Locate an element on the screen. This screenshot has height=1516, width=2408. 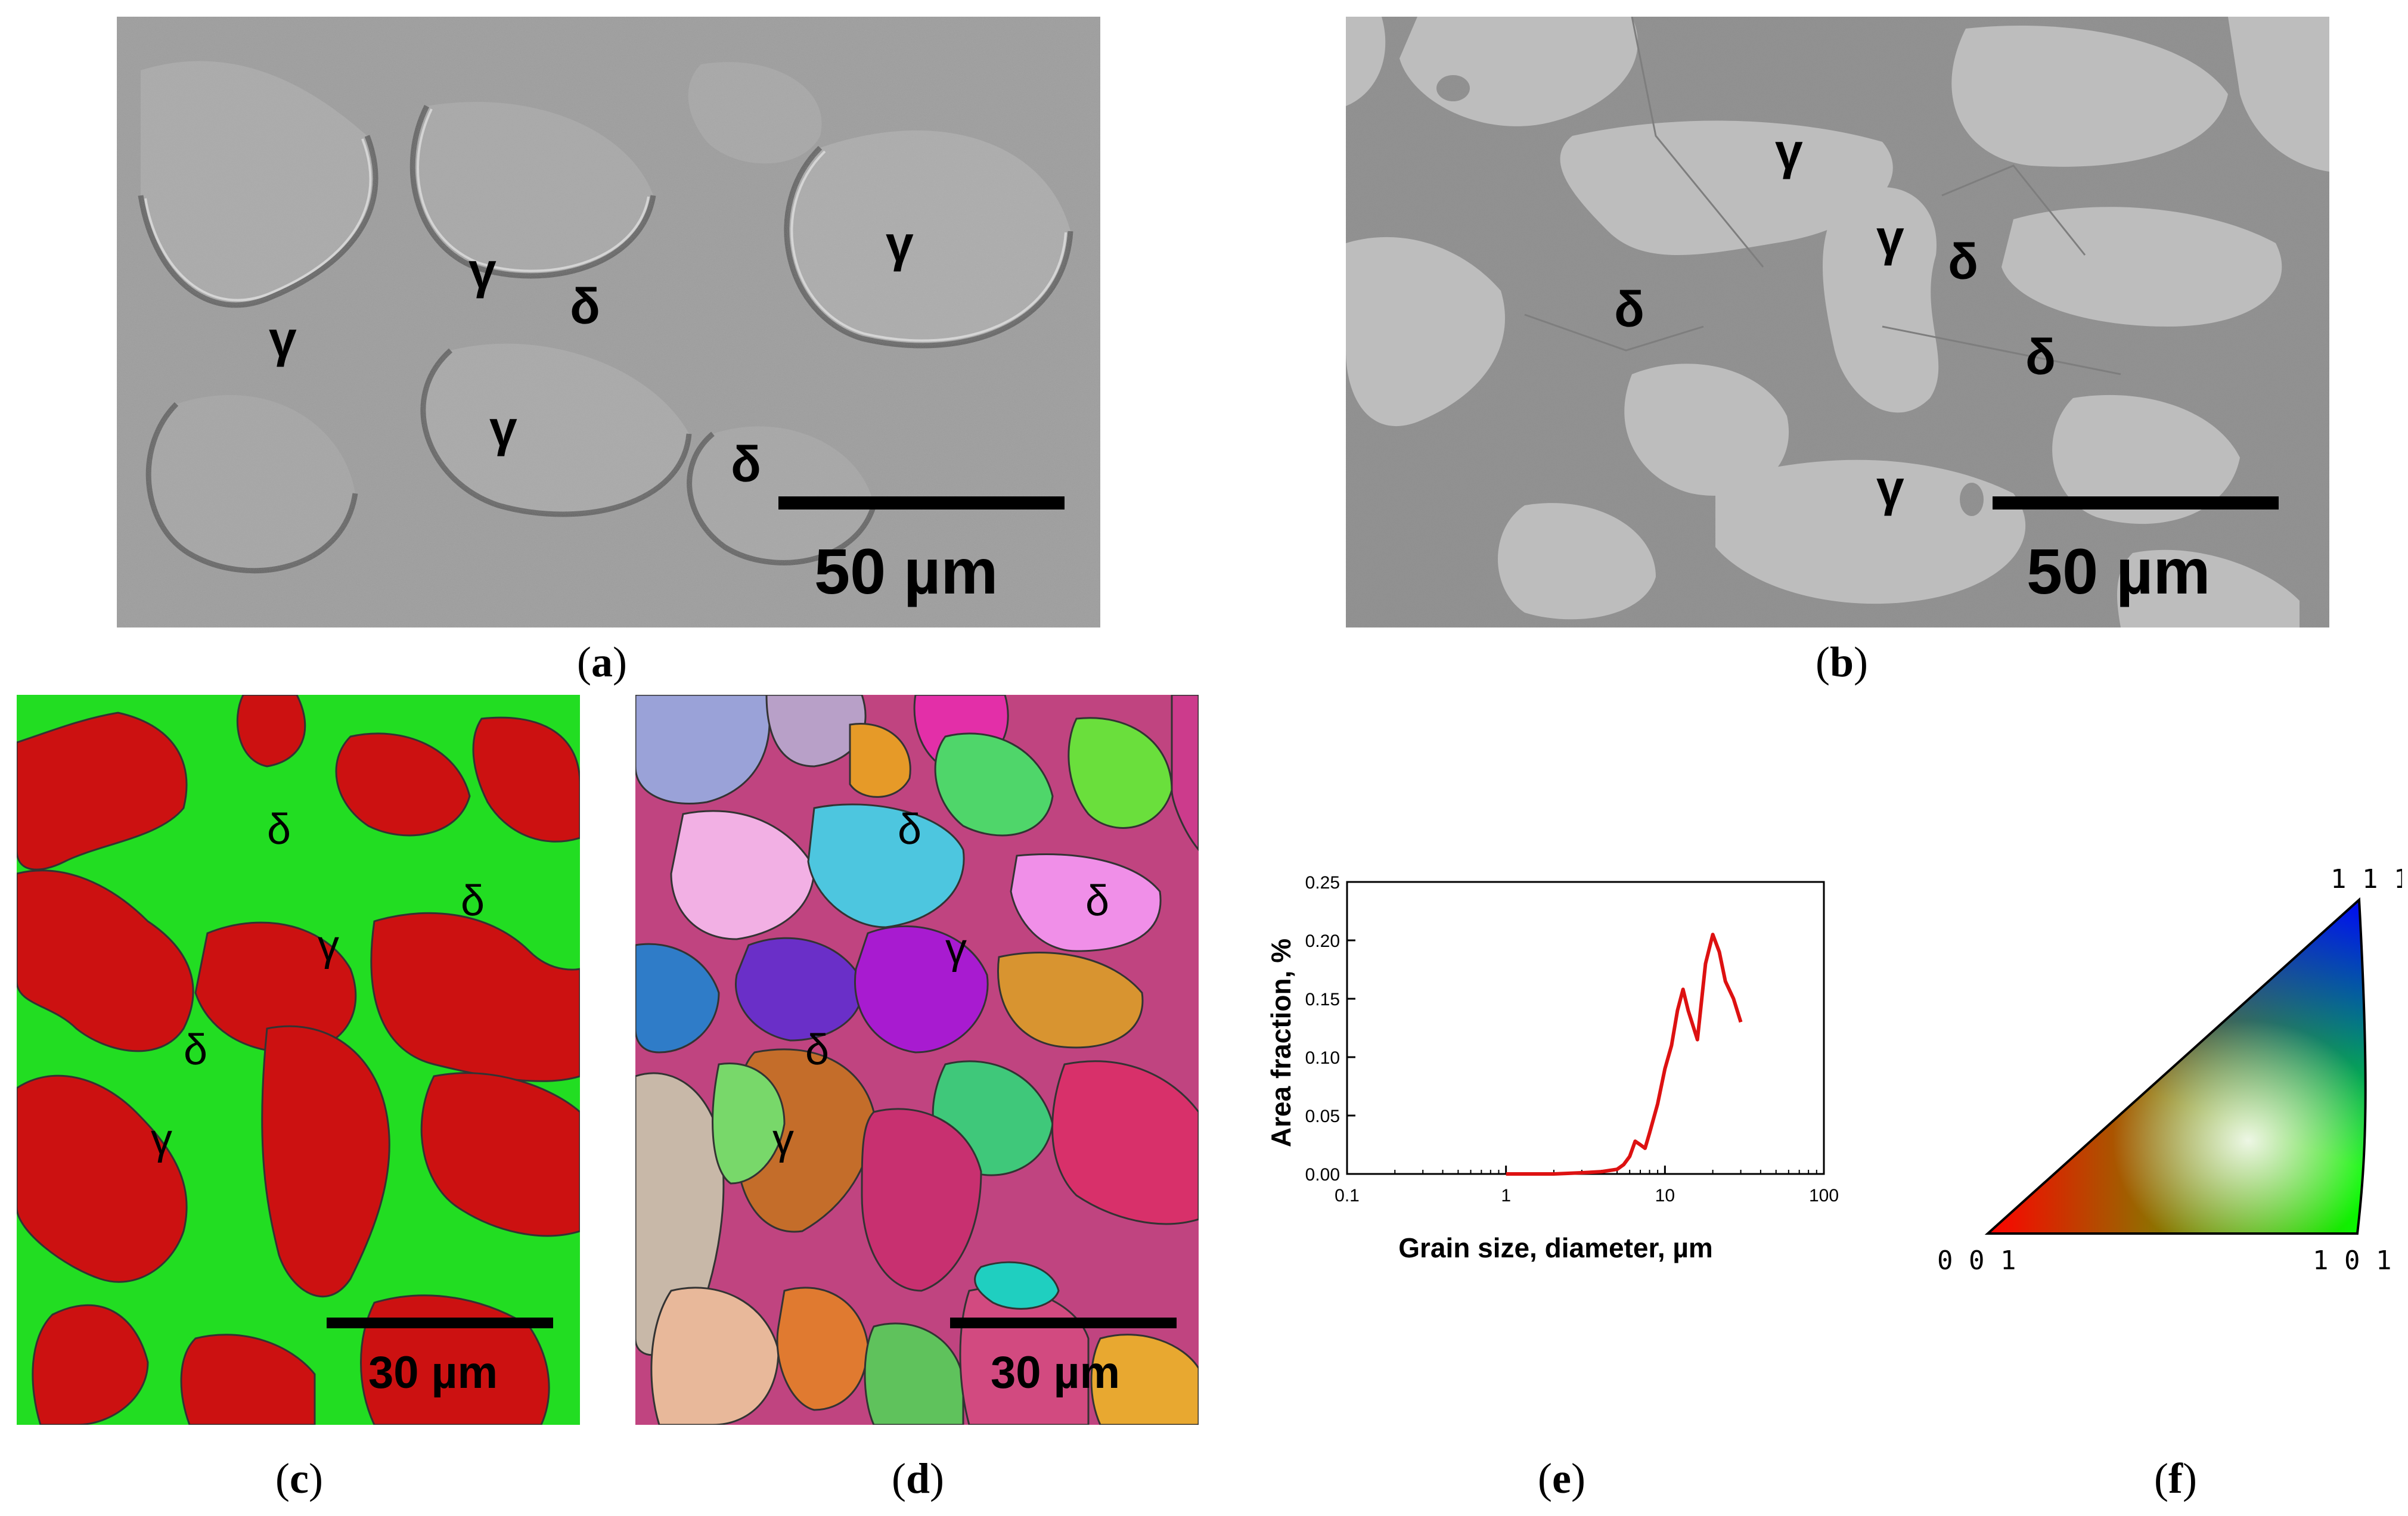
y-tick-label: 0.00 is located at coordinates (1322, 1175).